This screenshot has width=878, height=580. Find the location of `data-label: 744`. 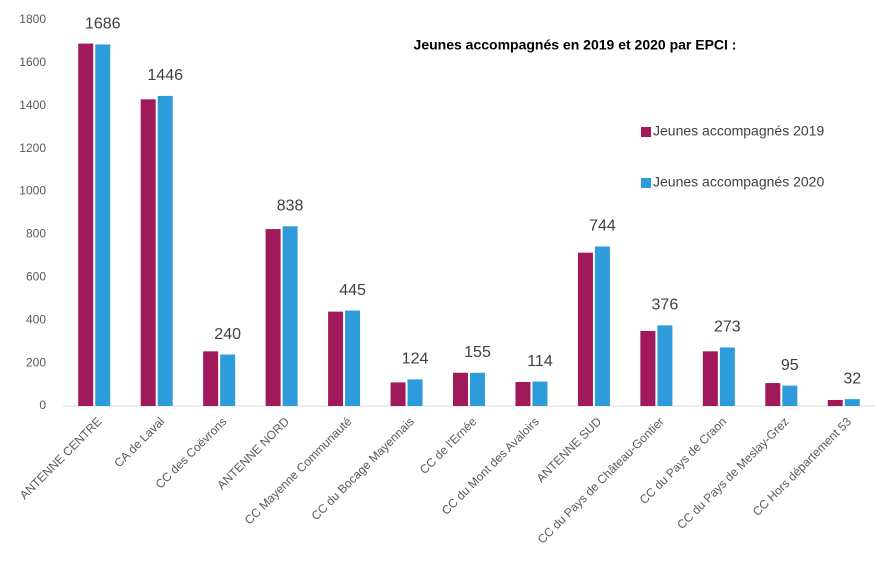

data-label: 744 is located at coordinates (602, 226).